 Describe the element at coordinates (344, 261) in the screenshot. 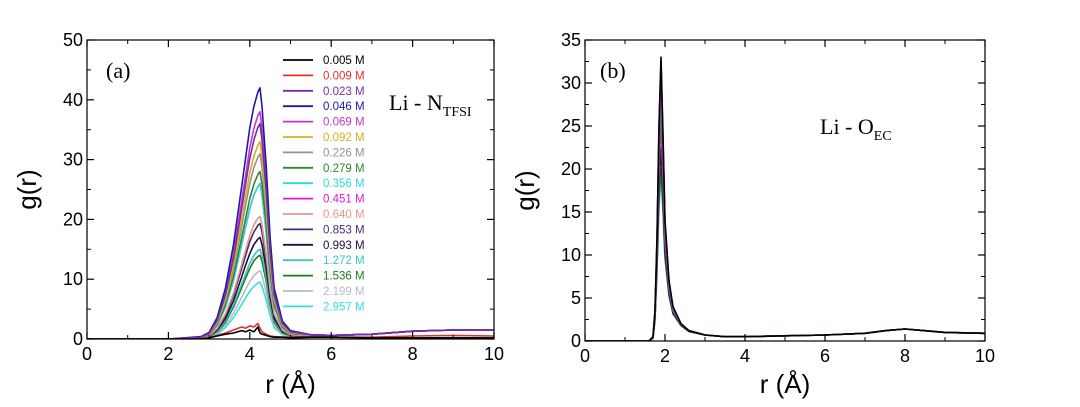

I see `legend-label: 1.272 M` at that location.